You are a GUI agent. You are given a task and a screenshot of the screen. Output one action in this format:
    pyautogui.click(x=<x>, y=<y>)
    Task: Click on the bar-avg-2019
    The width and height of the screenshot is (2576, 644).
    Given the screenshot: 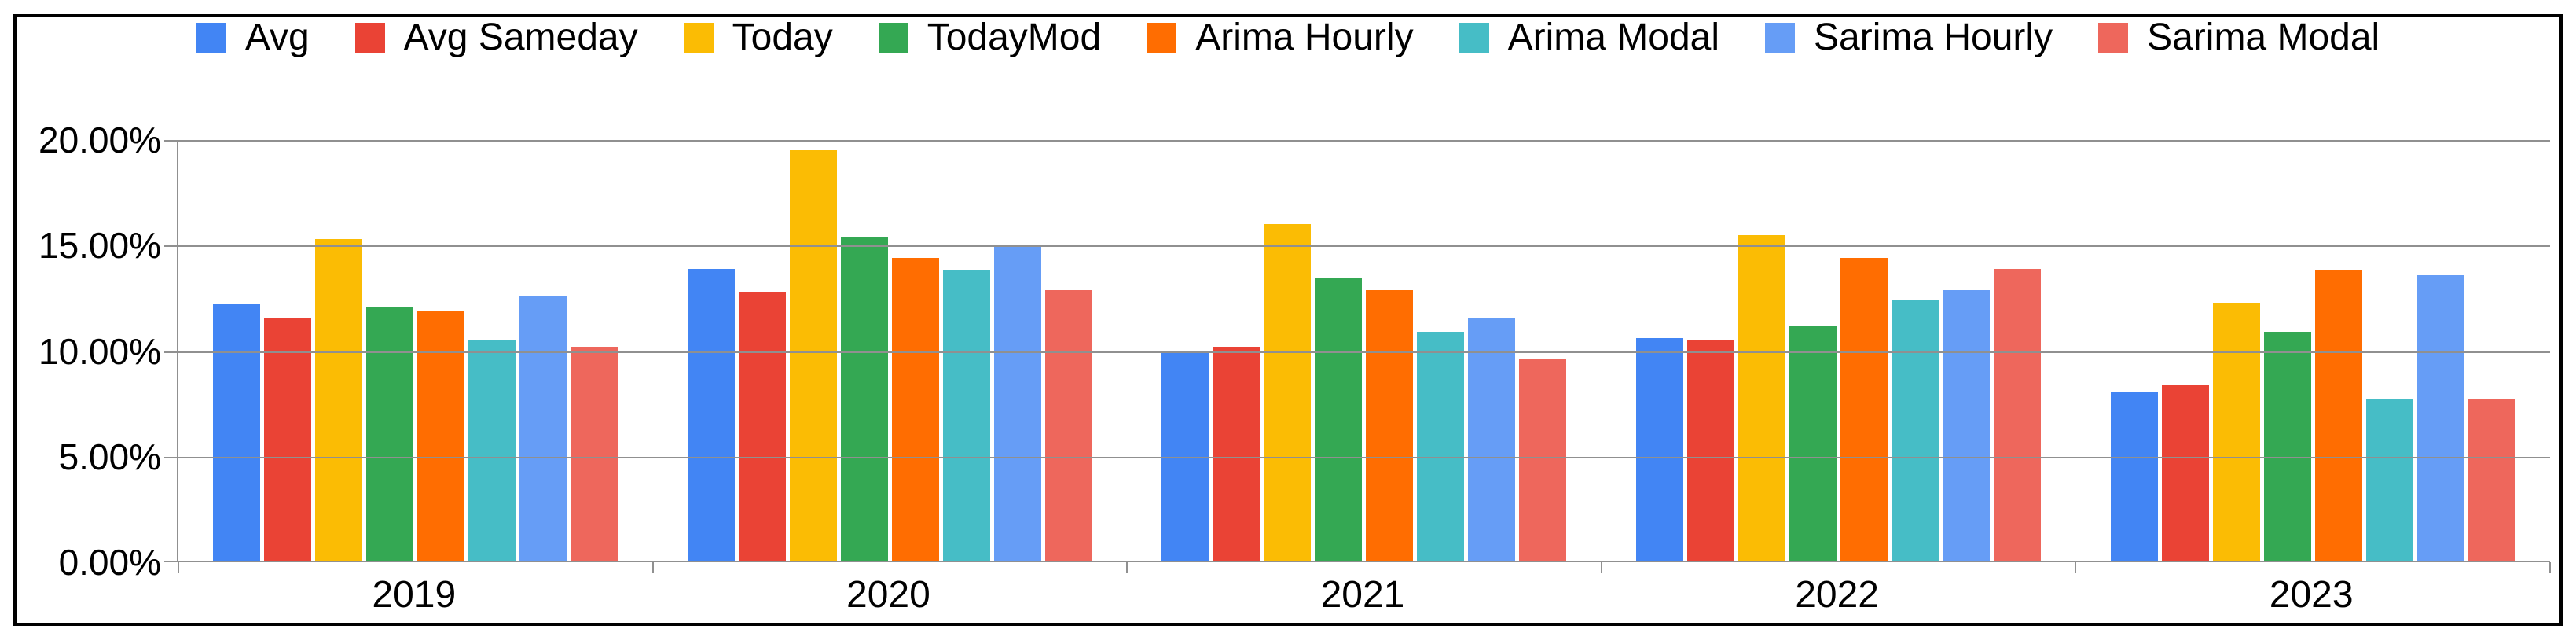 What is the action you would take?
    pyautogui.click(x=237, y=433)
    